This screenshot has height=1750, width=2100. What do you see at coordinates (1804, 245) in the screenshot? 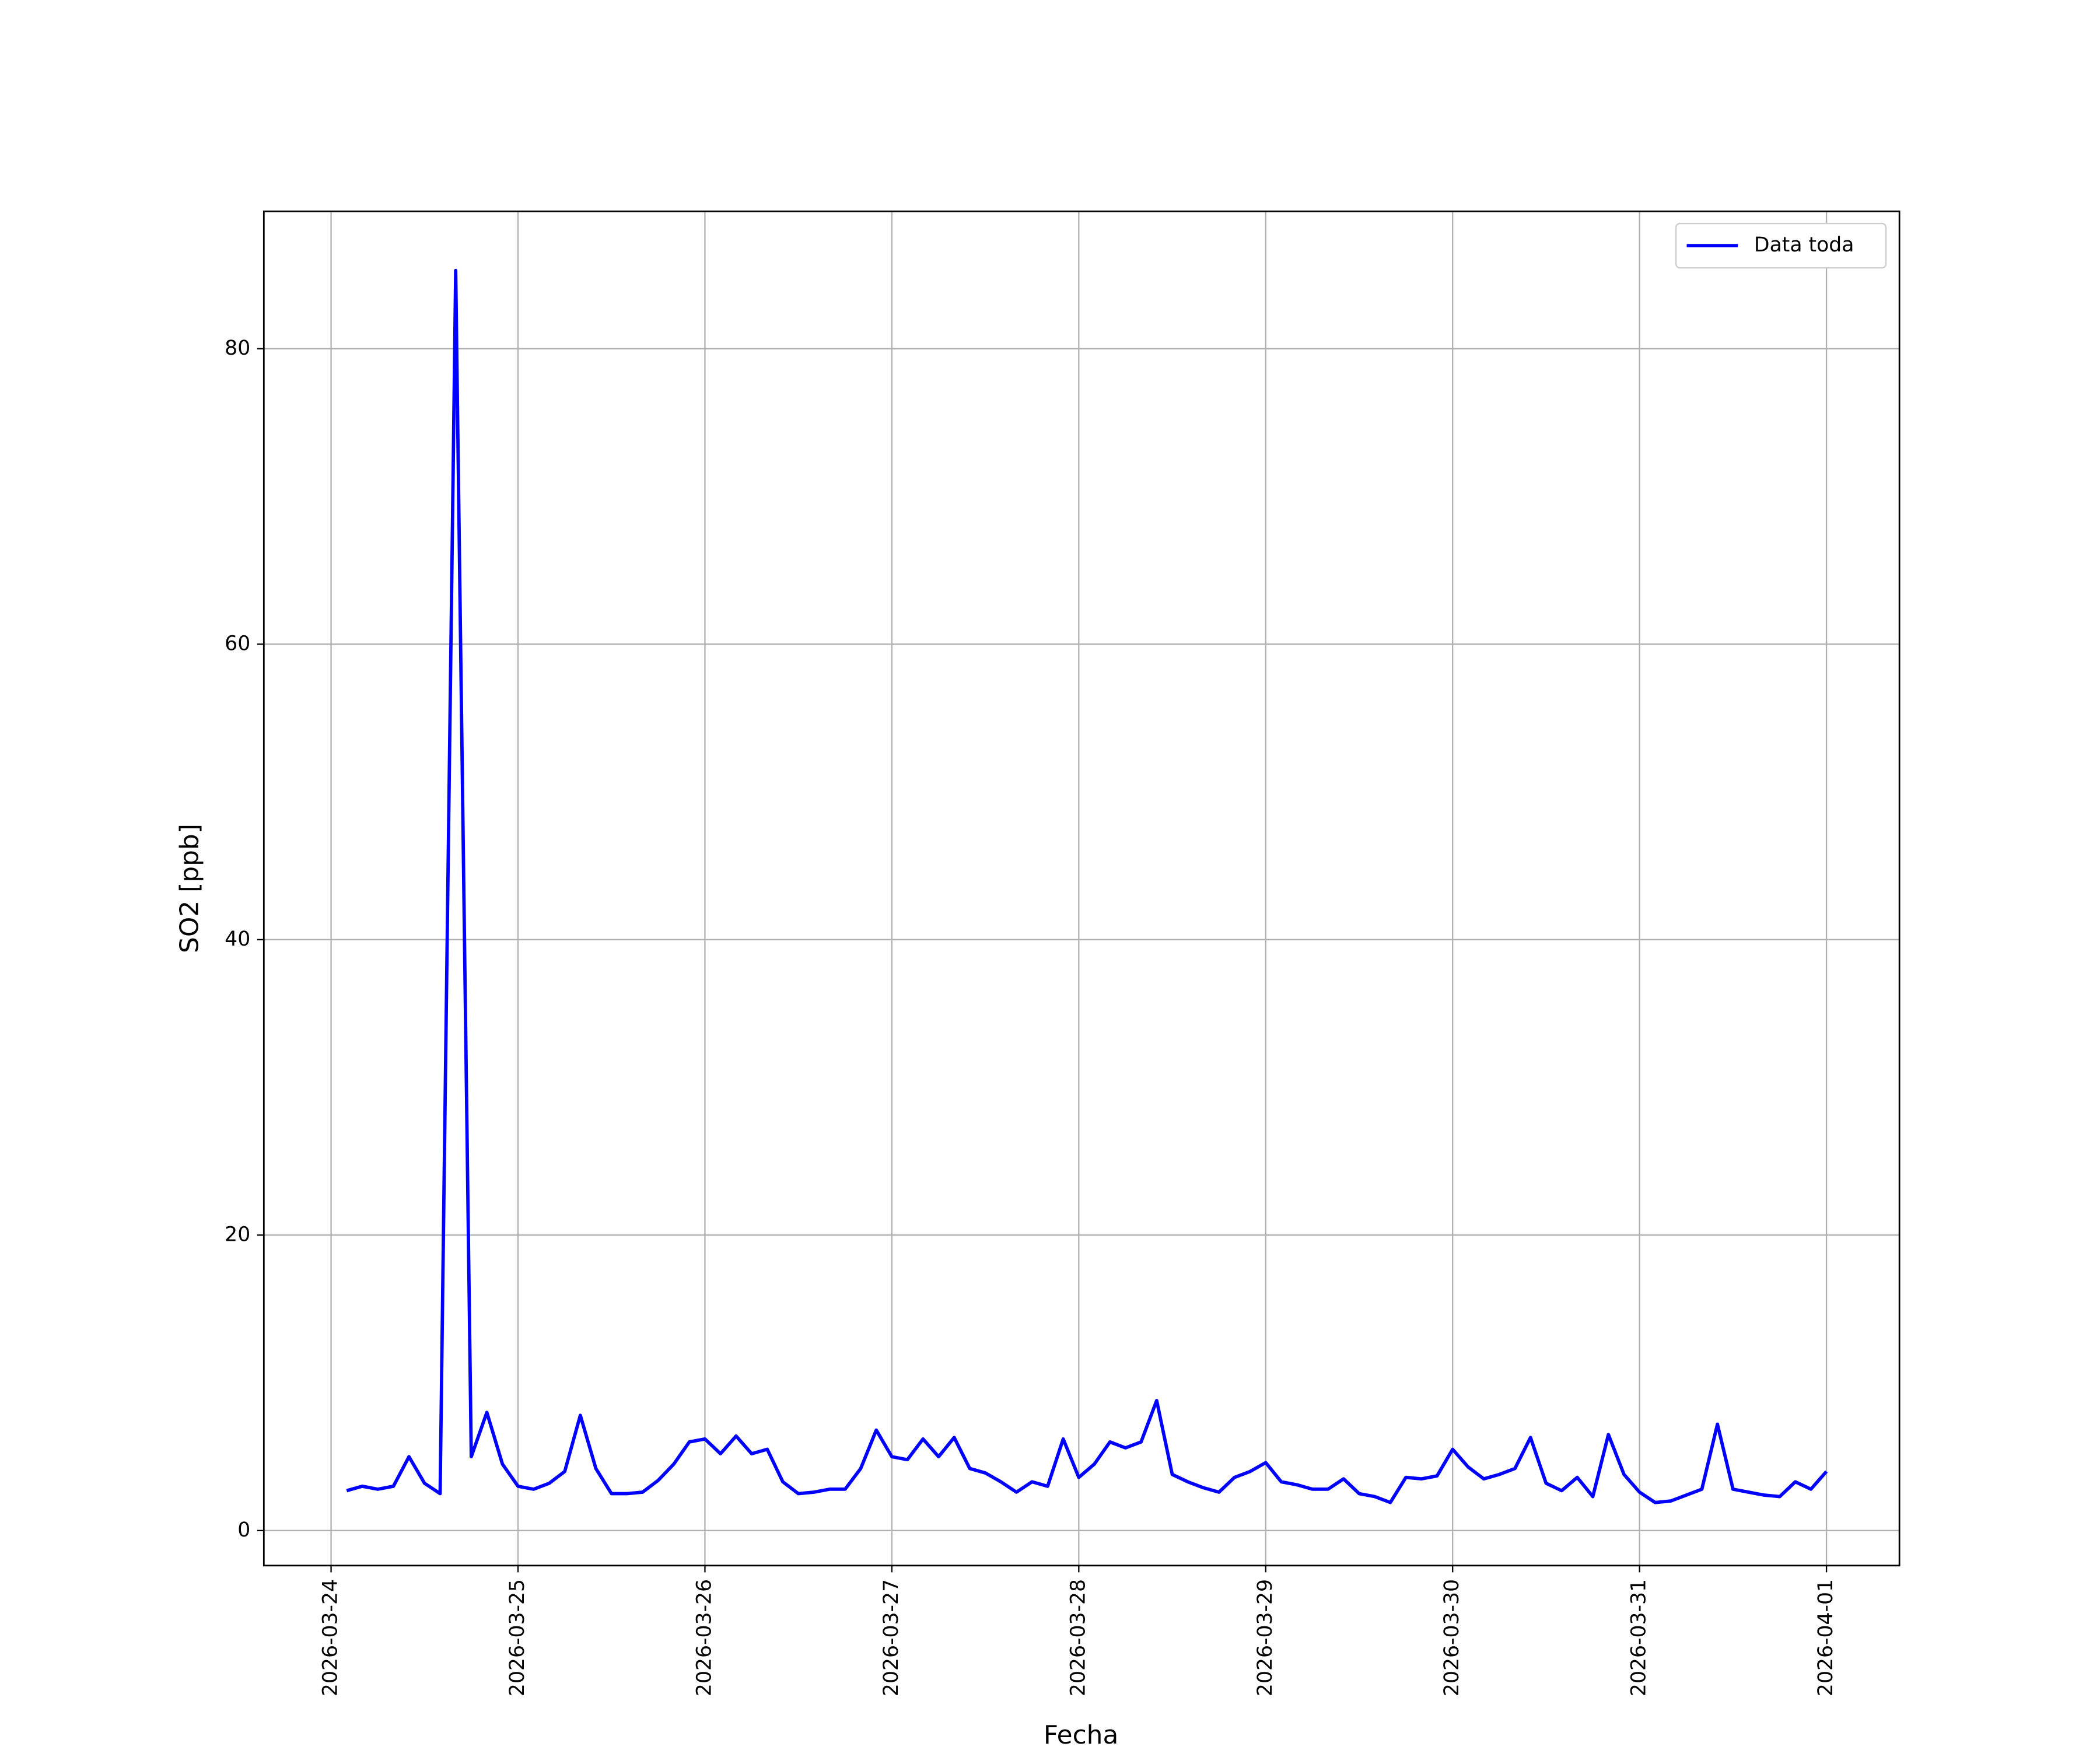
I see `legend-label: Data toda` at bounding box center [1804, 245].